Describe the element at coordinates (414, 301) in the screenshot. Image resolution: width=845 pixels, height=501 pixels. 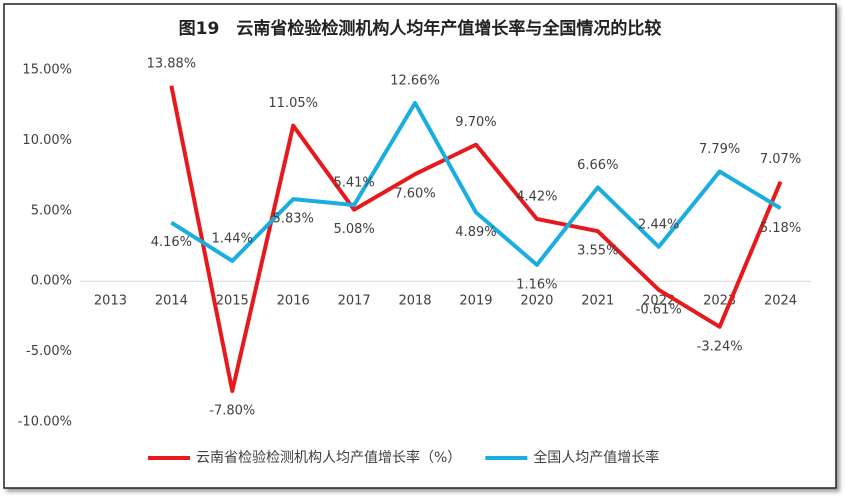
I see `x-tick-label: 2018` at that location.